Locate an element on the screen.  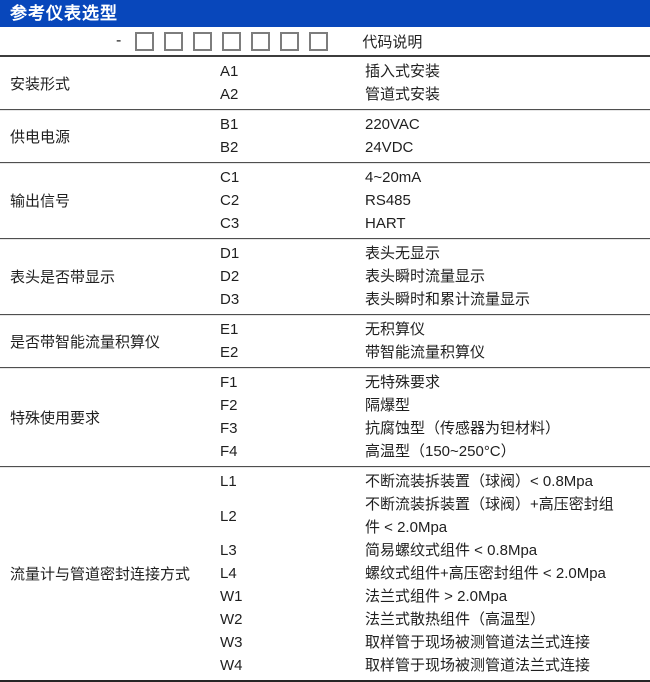
option-description: 无特殊要求 is located at coordinates (403, 382).